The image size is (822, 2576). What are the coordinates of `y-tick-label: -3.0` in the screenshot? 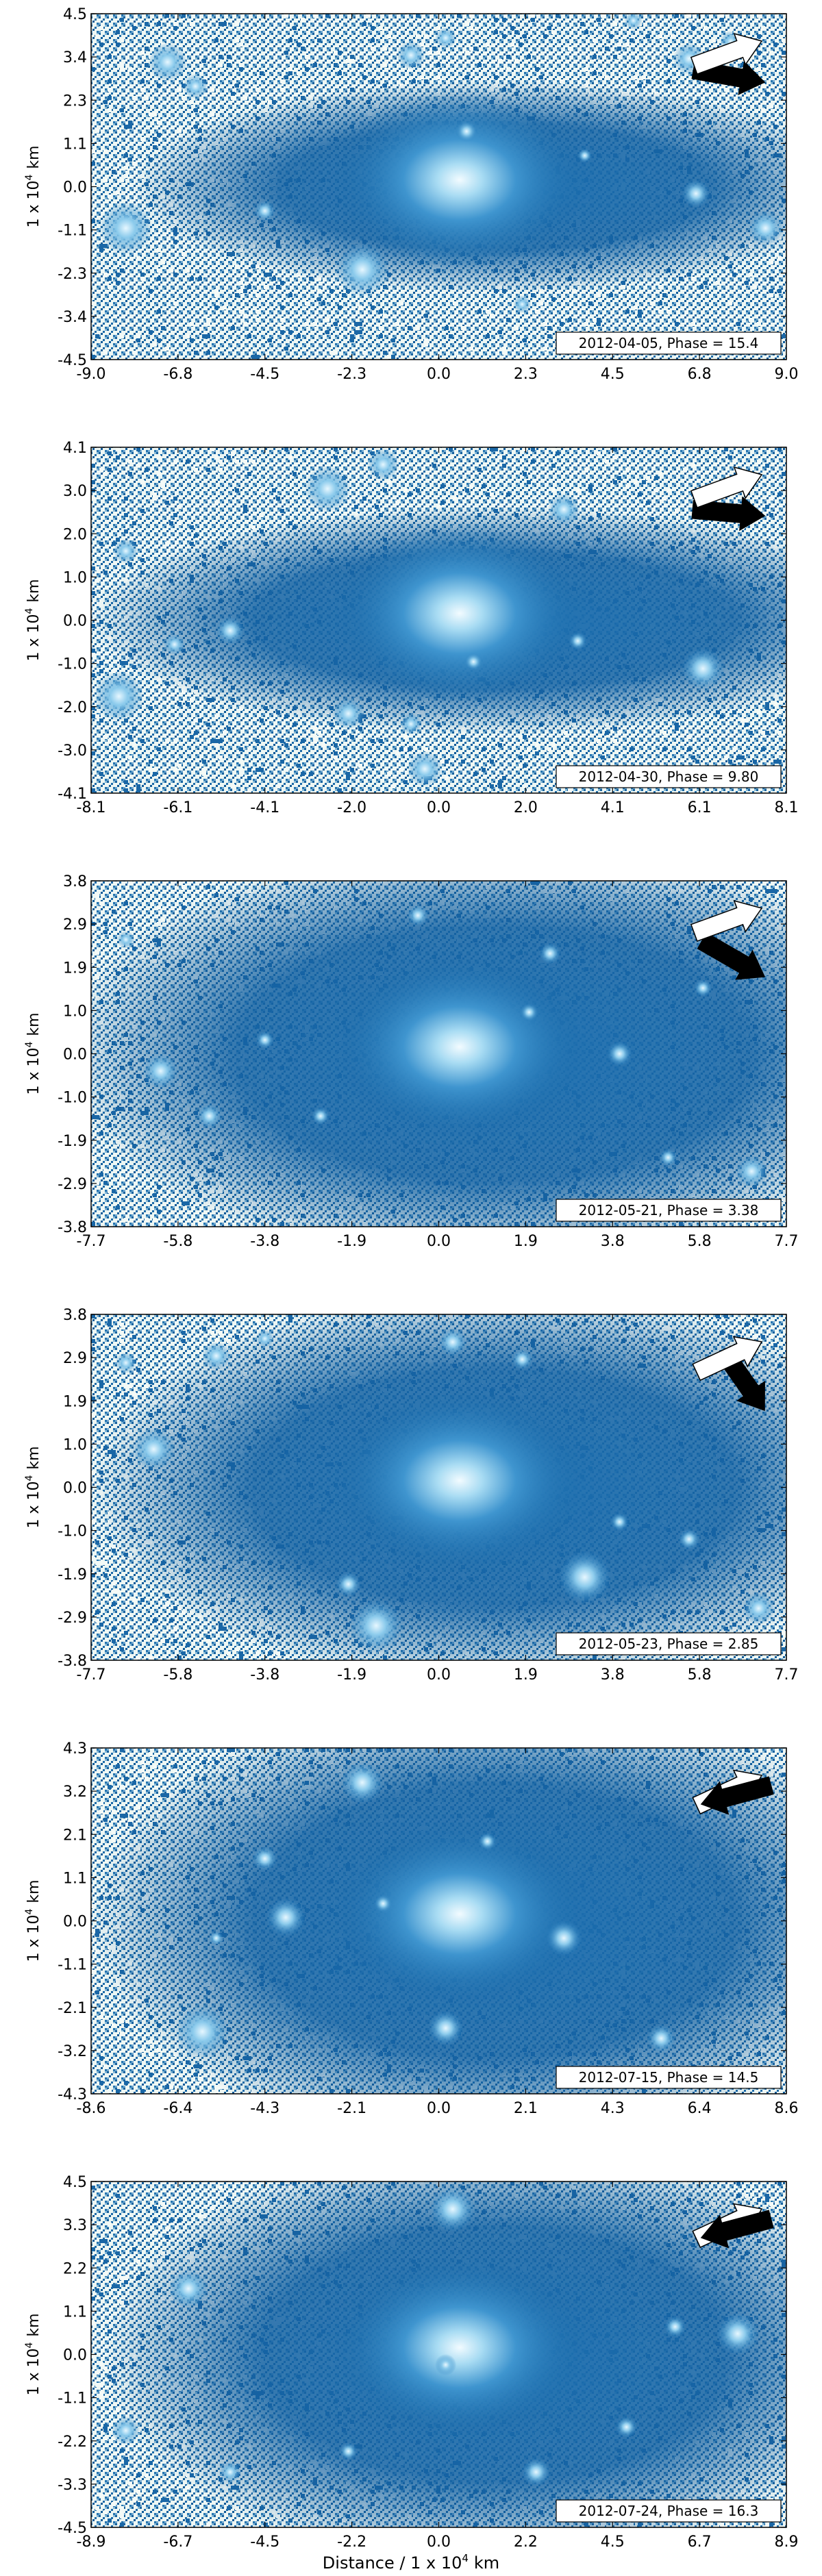 It's located at (73, 751).